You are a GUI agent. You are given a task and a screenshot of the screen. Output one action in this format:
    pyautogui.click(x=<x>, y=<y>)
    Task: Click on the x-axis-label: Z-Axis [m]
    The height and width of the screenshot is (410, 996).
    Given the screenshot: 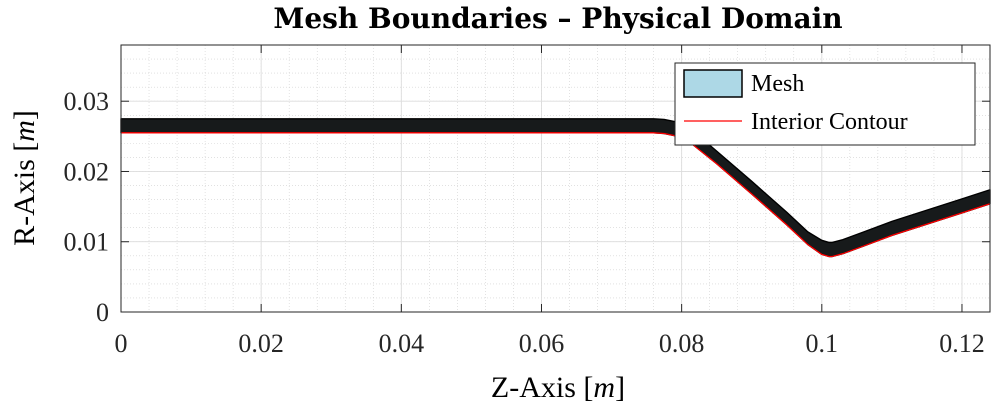 What is the action you would take?
    pyautogui.click(x=558, y=387)
    